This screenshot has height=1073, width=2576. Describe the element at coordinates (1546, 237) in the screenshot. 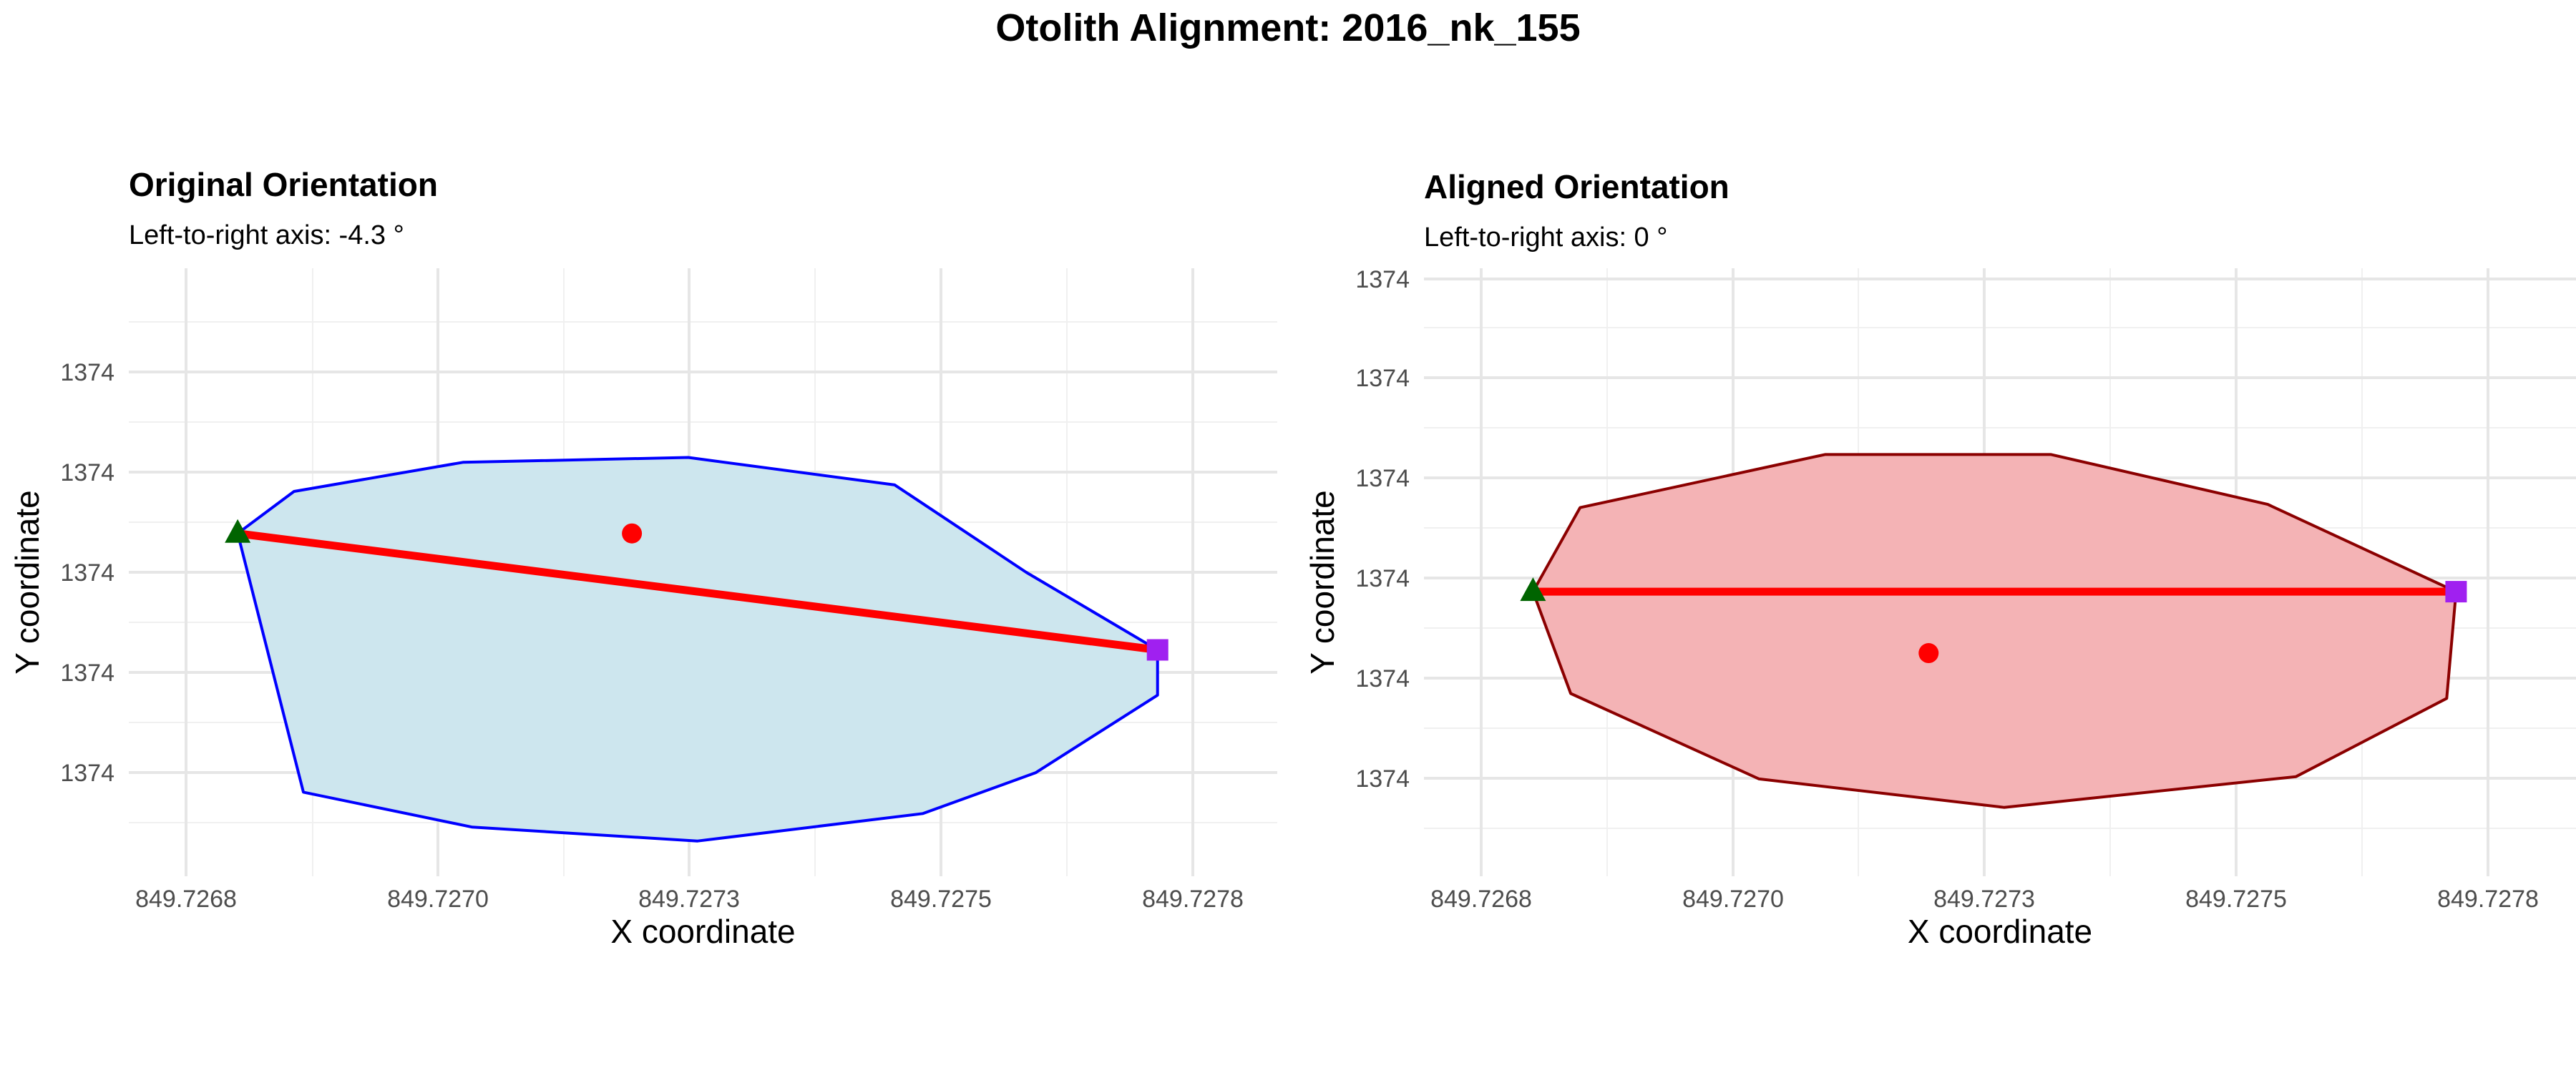

I see `panel-subtitle: Left-to-right axis: 0 °` at that location.